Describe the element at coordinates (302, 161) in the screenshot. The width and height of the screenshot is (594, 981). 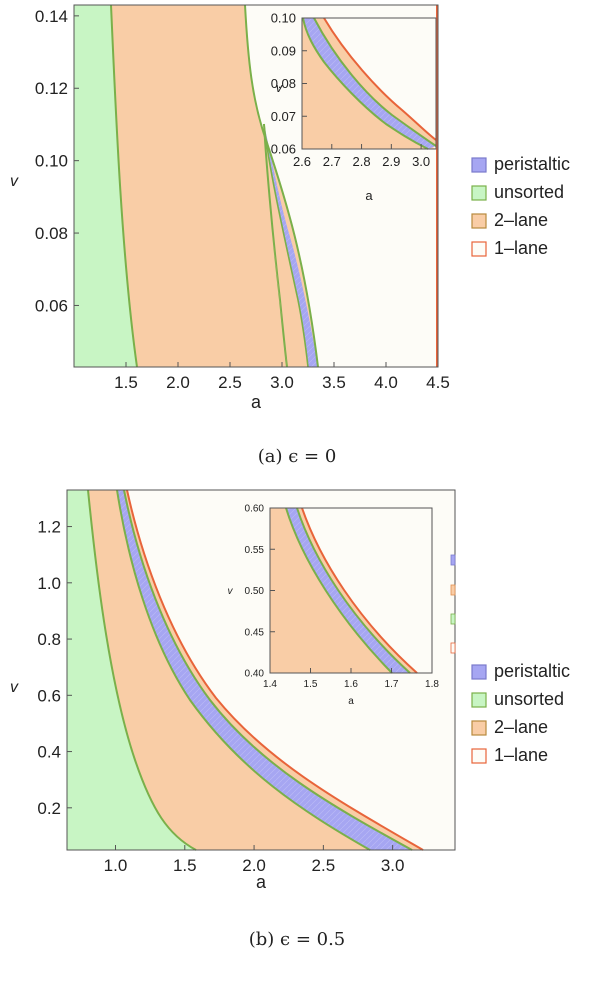
I see `panel-a-inset-xtick-label: 2.6` at that location.